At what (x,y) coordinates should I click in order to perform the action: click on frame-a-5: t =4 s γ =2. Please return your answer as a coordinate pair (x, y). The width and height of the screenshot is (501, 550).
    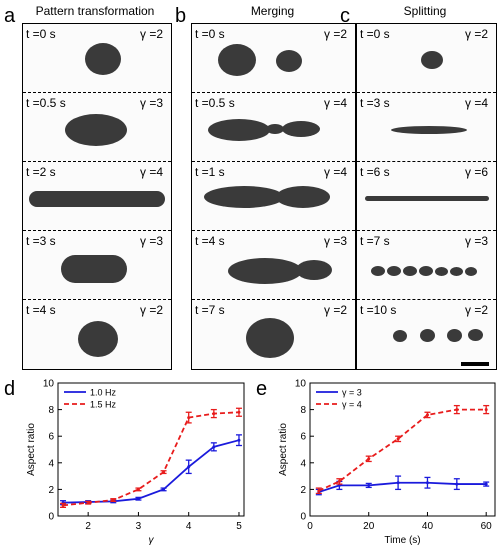
    Looking at the image, I should click on (97, 334).